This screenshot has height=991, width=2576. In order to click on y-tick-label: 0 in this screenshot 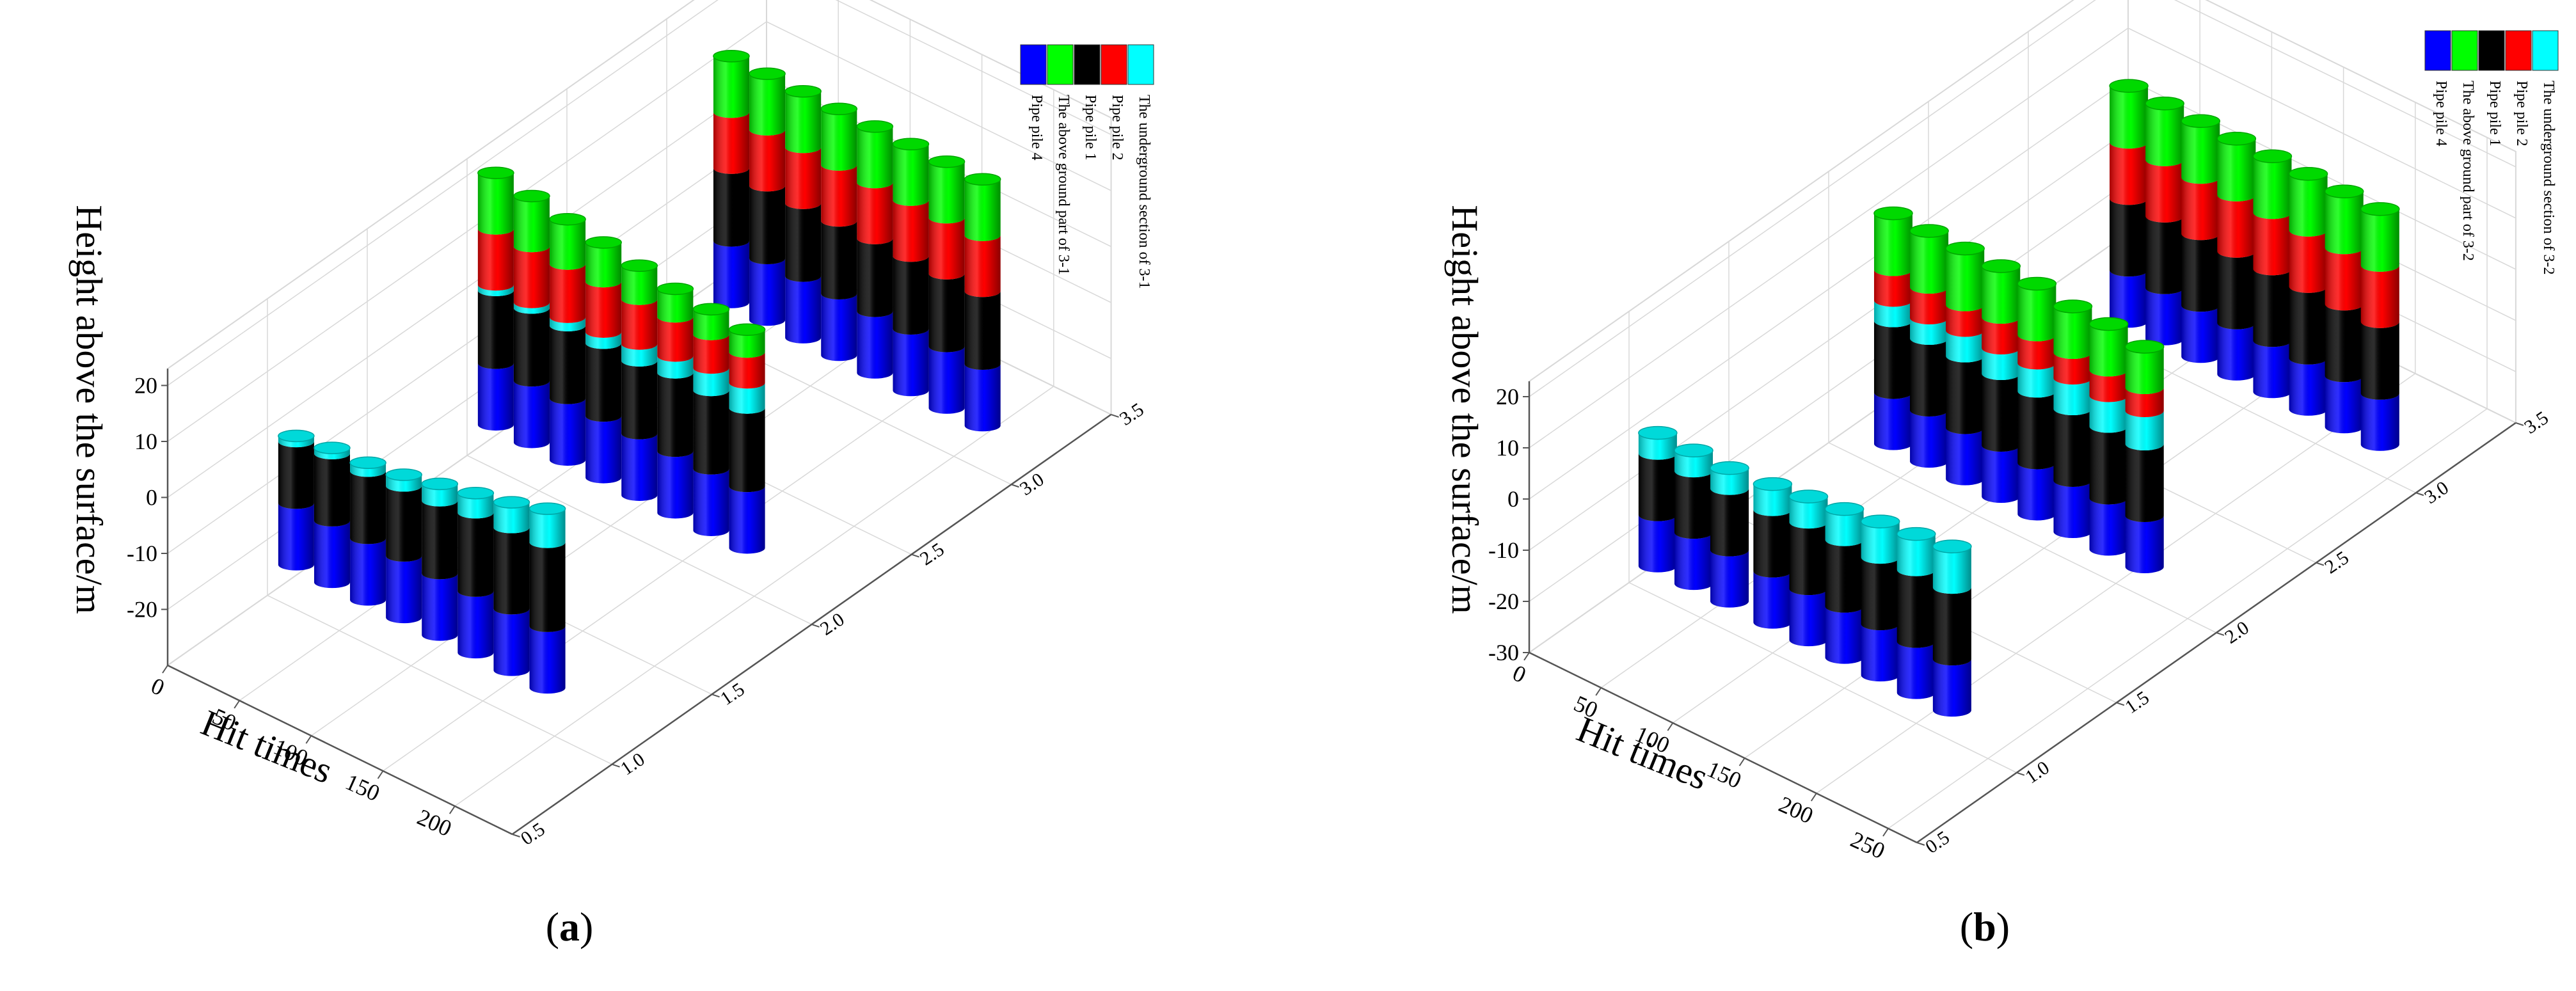, I will do `click(1513, 499)`.